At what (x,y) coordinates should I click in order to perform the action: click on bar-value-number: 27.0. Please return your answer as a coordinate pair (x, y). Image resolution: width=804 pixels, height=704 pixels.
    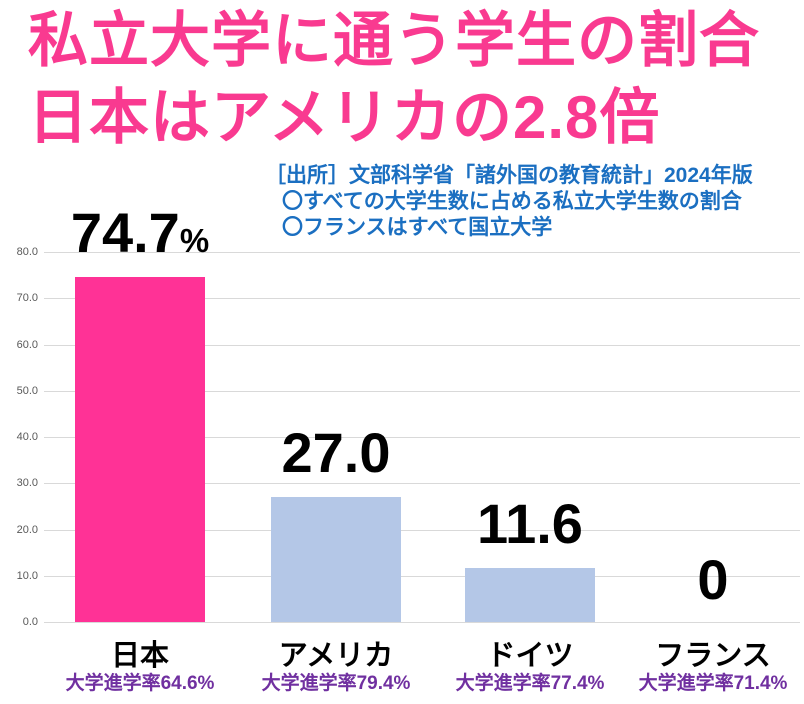
    Looking at the image, I should click on (336, 453).